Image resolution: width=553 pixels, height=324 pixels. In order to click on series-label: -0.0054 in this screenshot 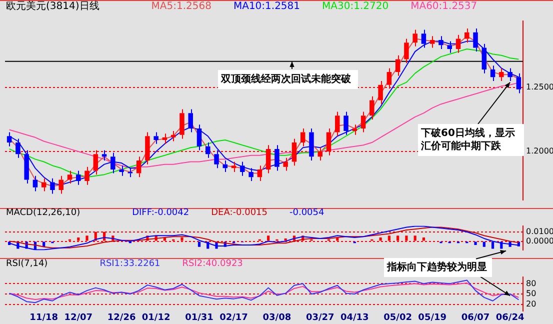, I will do `click(307, 213)`.